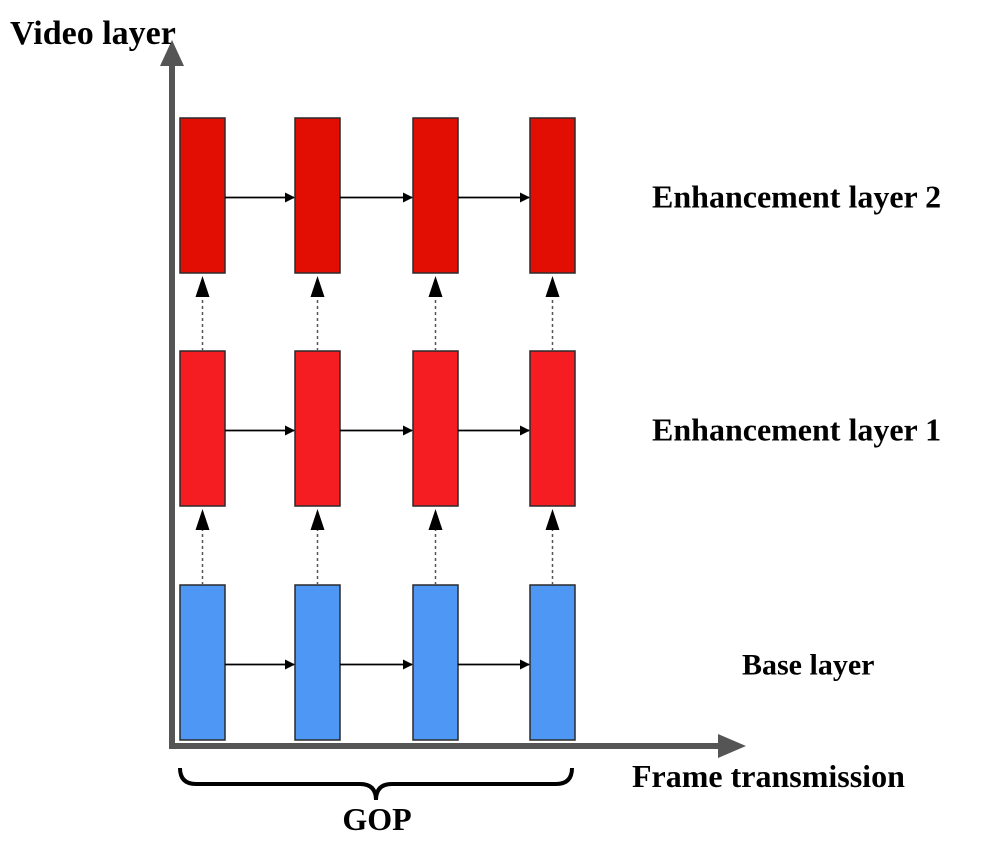 This screenshot has width=1008, height=846. Describe the element at coordinates (732, 746) in the screenshot. I see `x-axis-arrowhead` at that location.